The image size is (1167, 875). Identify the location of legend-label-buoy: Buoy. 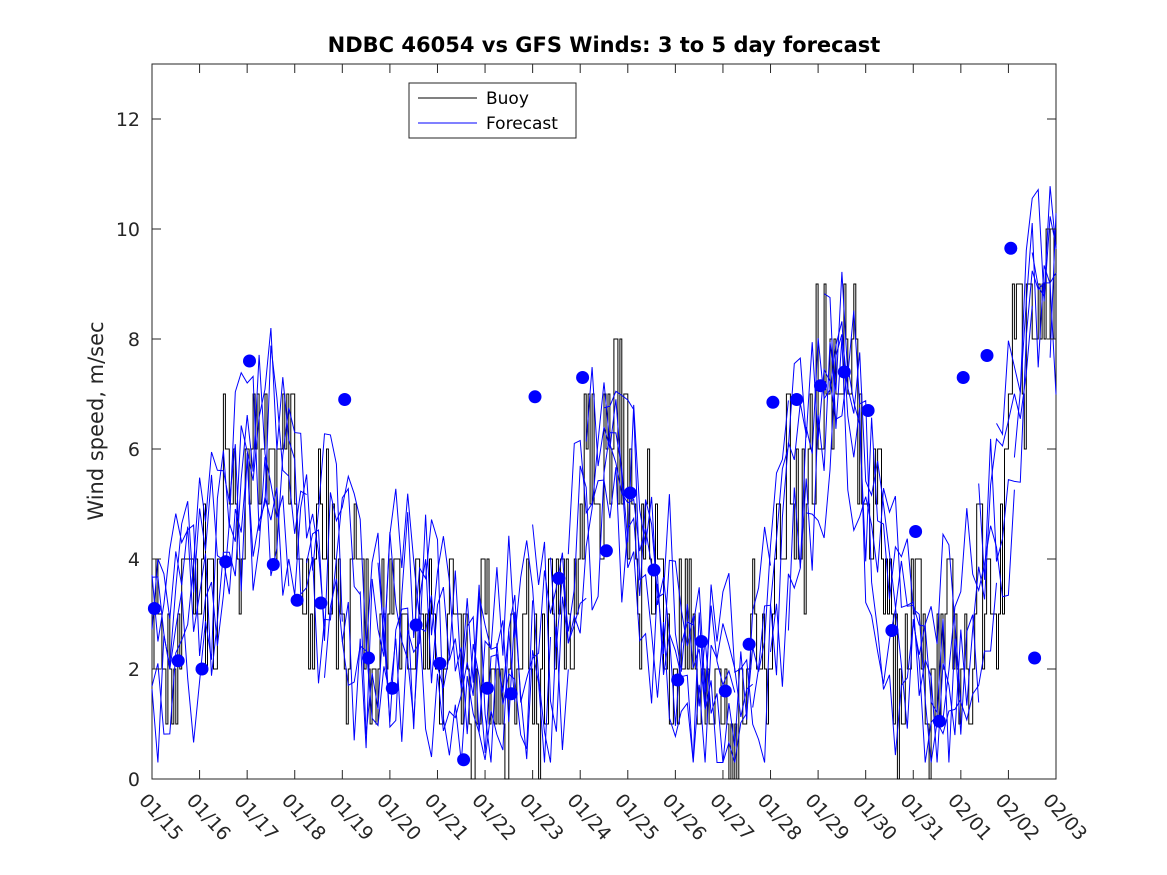
(507, 99).